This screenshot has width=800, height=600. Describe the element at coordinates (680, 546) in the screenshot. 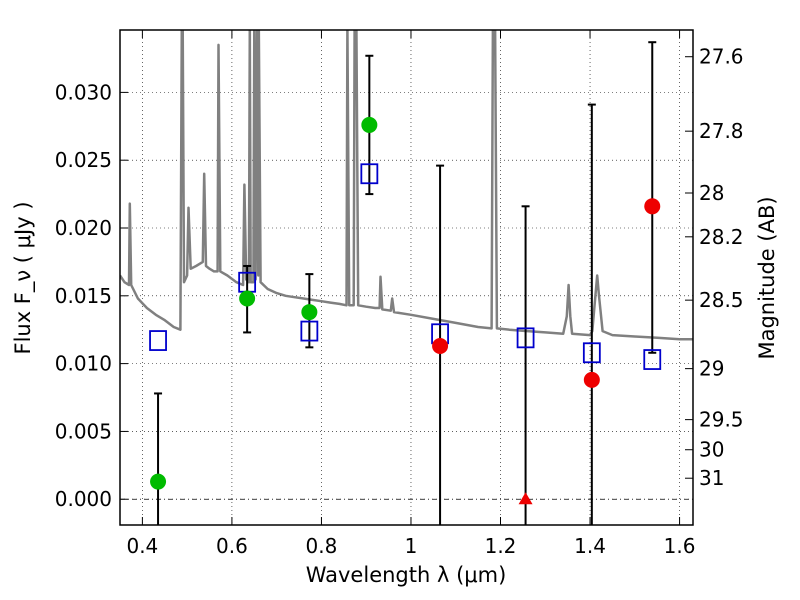

I see `x-tick-label: 1.6` at that location.